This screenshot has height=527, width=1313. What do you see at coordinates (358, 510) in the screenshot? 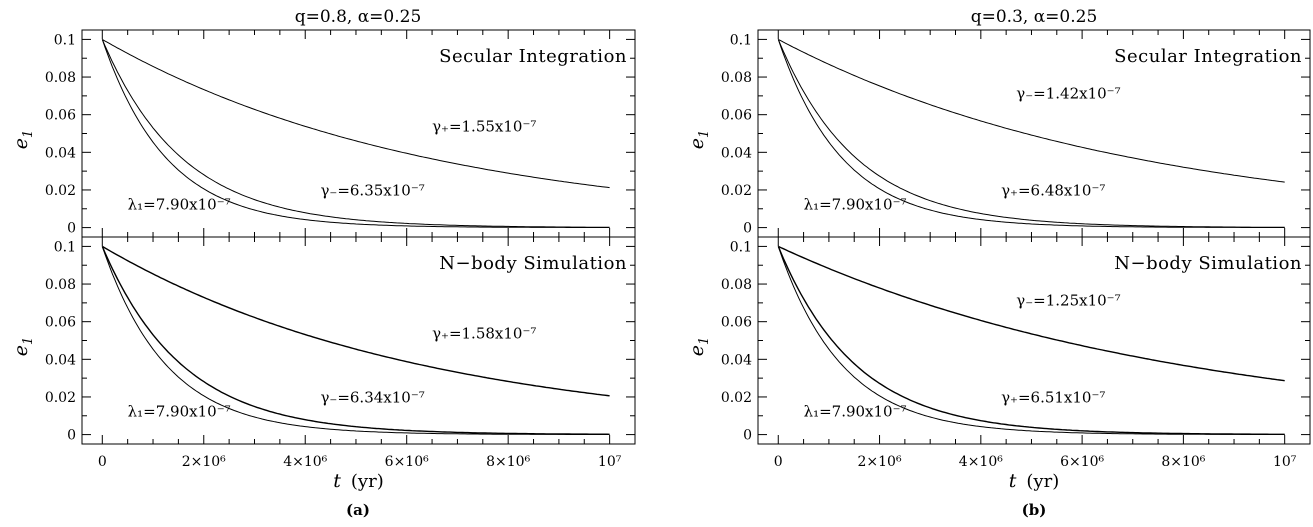
I see `figure-caption: (a)` at bounding box center [358, 510].